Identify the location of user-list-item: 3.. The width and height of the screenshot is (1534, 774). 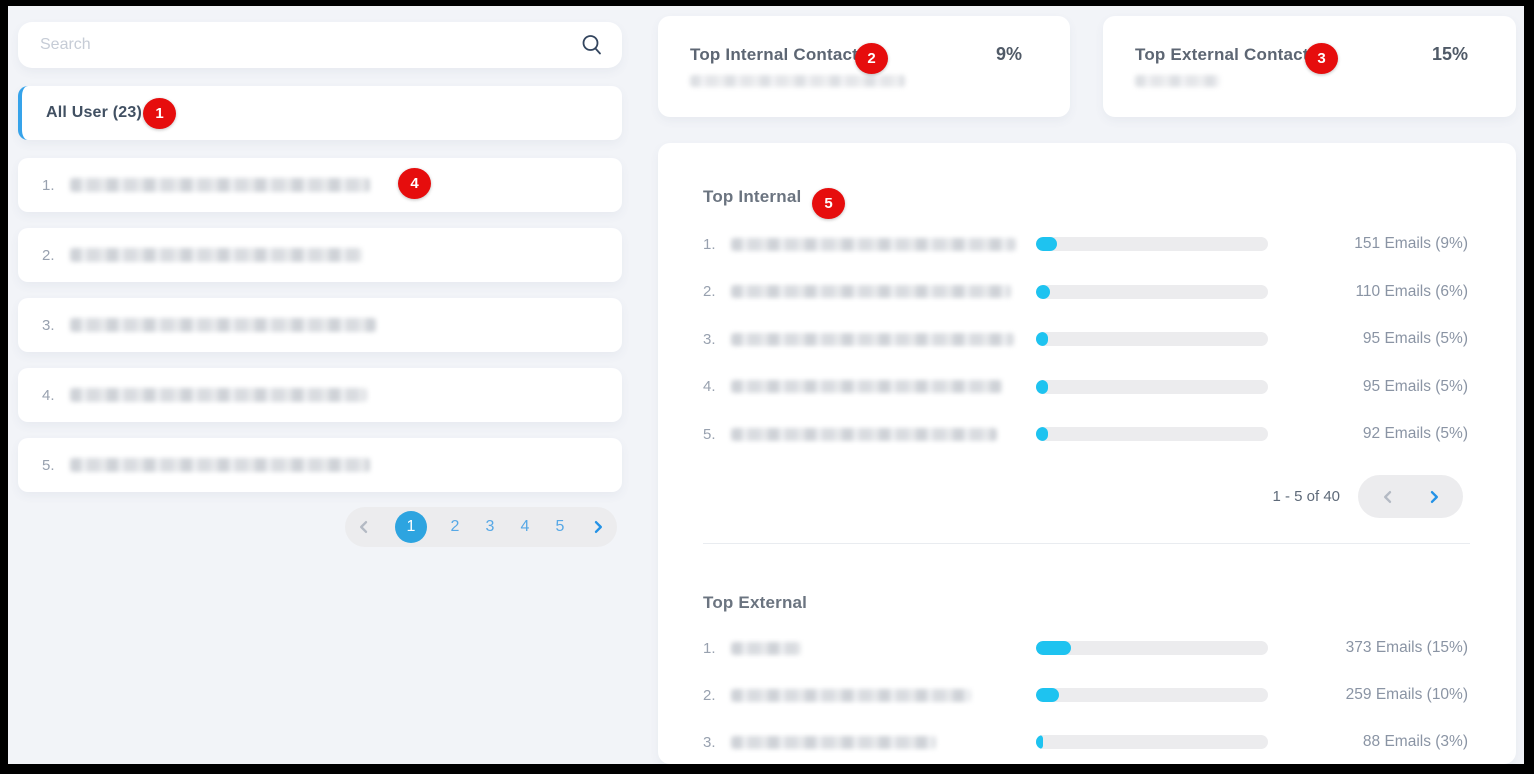
(320, 325).